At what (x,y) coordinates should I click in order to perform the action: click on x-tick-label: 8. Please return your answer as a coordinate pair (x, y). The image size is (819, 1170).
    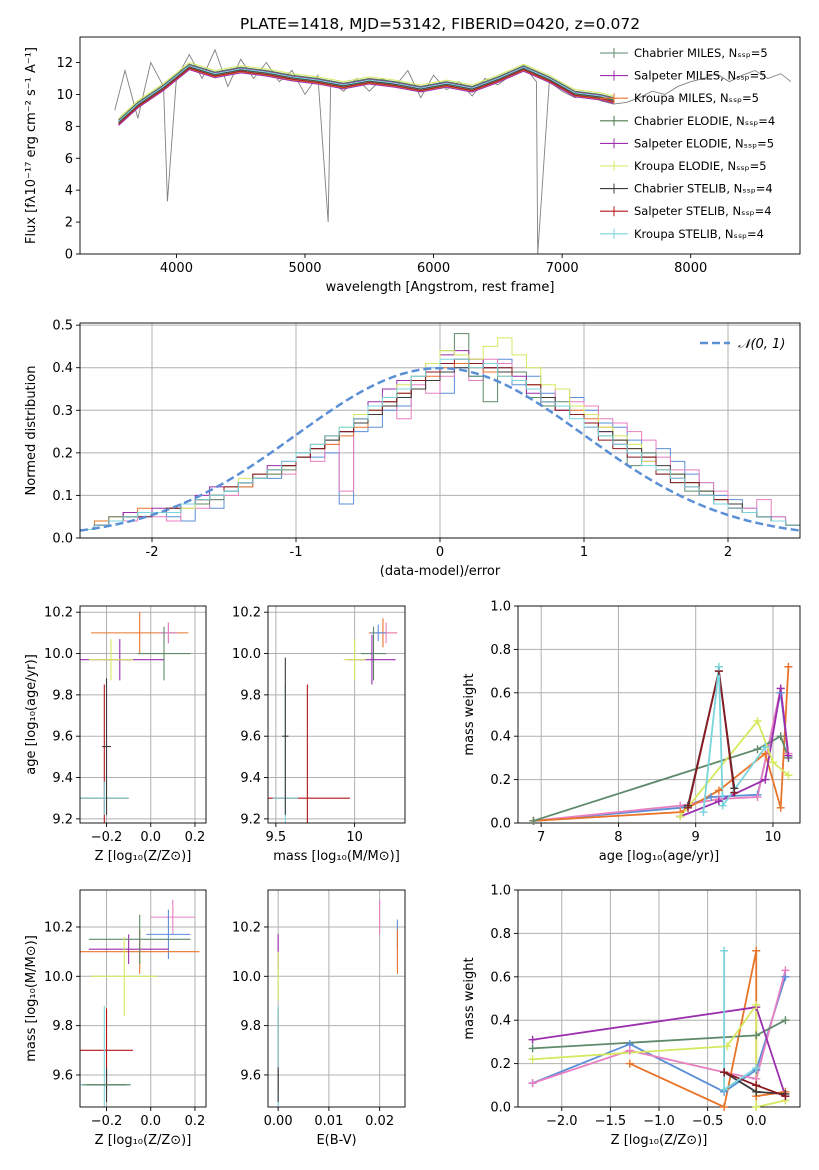
    Looking at the image, I should click on (618, 837).